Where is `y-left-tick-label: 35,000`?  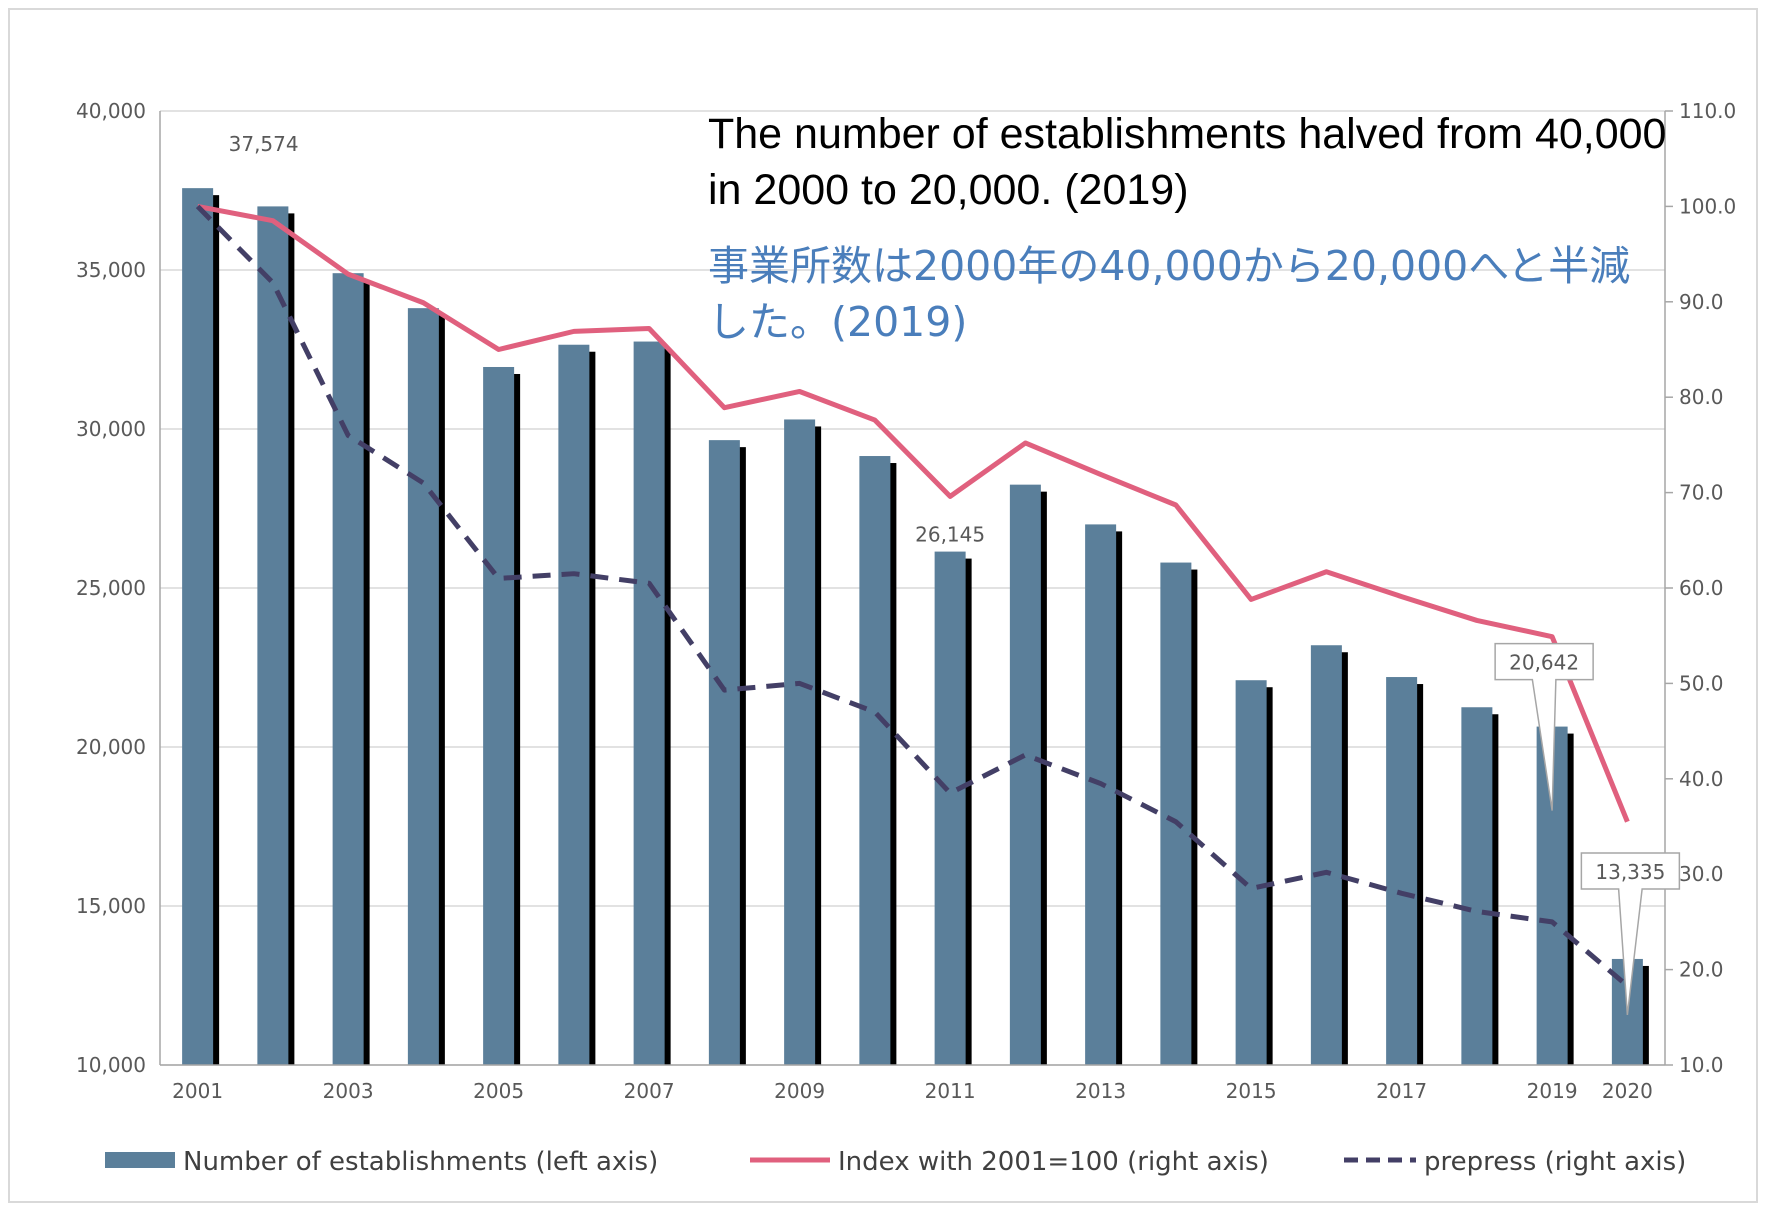 y-left-tick-label: 35,000 is located at coordinates (111, 270).